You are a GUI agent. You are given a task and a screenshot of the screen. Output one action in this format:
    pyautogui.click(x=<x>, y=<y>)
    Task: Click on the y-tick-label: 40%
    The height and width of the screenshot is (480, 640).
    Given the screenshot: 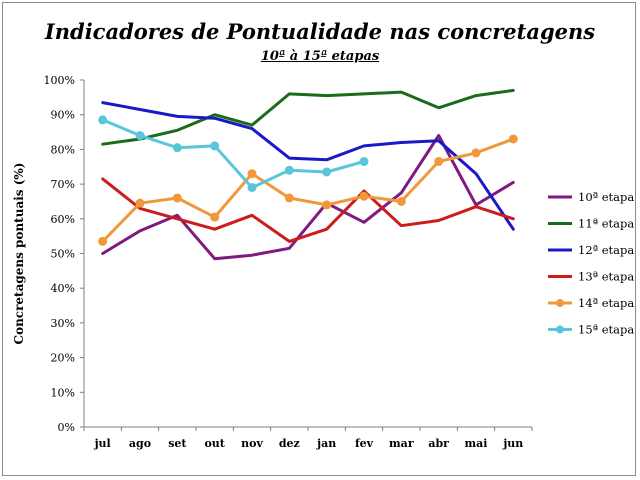 What is the action you would take?
    pyautogui.click(x=63, y=288)
    